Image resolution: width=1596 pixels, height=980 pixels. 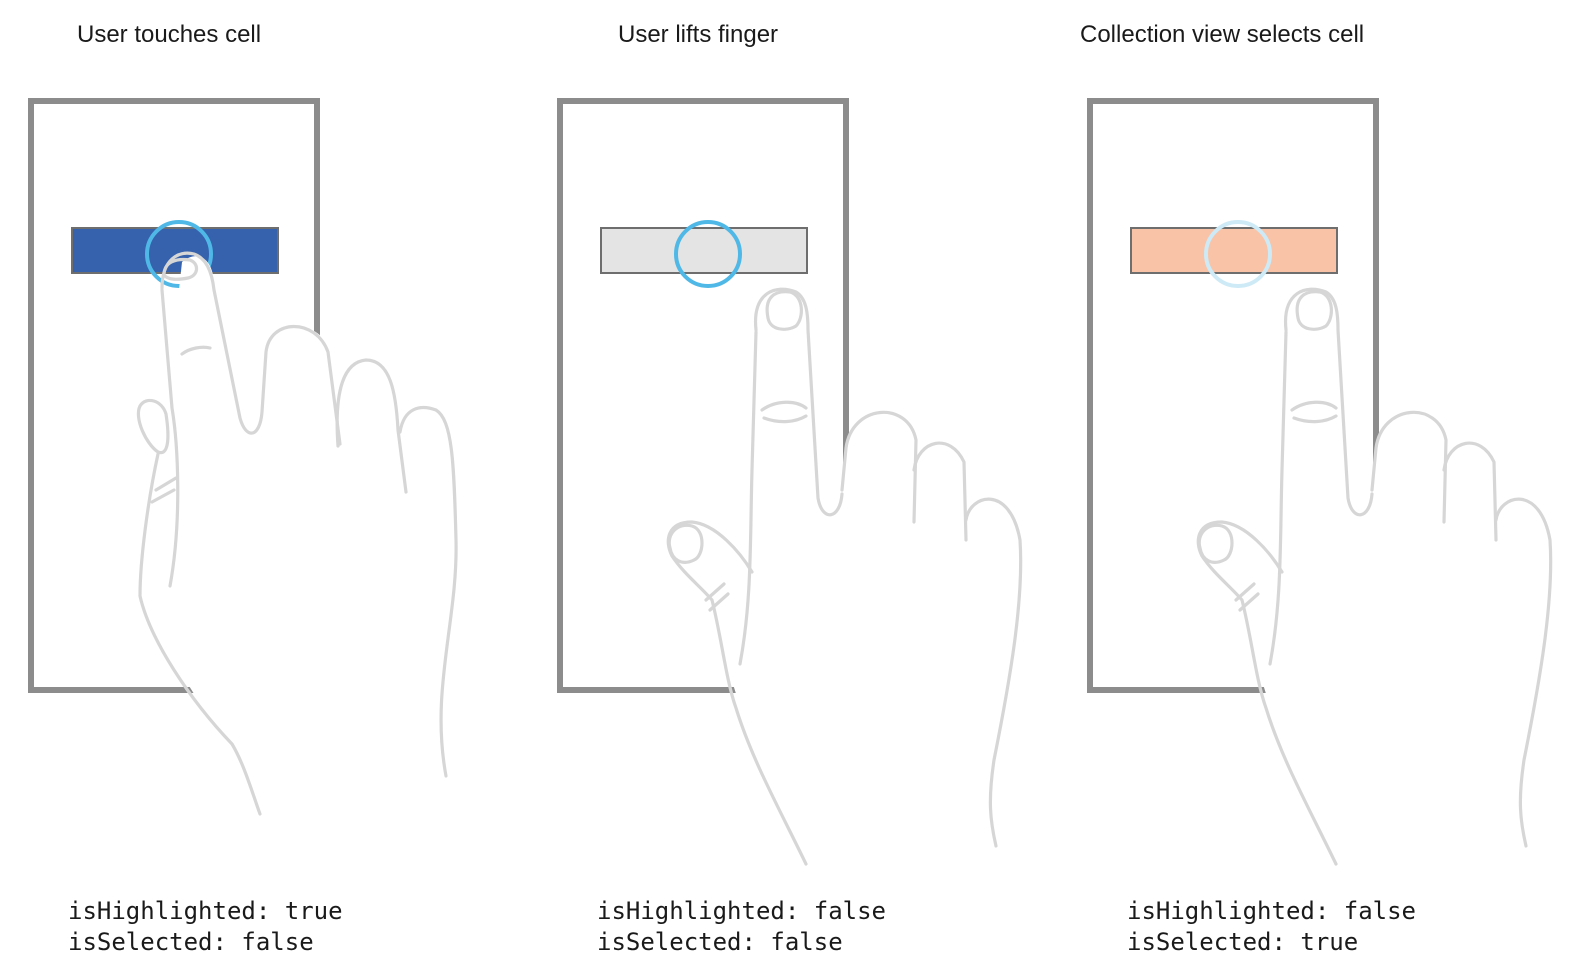 I want to click on panel-title: Collection view selects cell, so click(x=1222, y=34).